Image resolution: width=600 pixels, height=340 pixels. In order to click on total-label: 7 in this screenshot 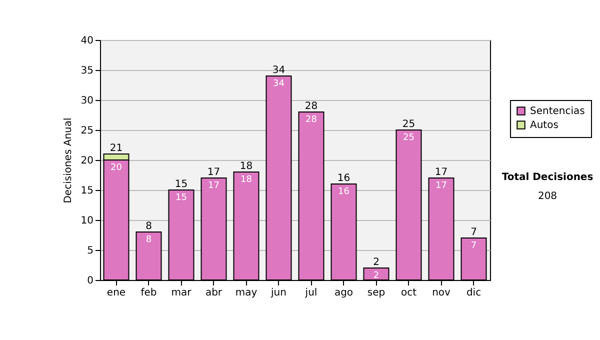, I will do `click(473, 232)`.